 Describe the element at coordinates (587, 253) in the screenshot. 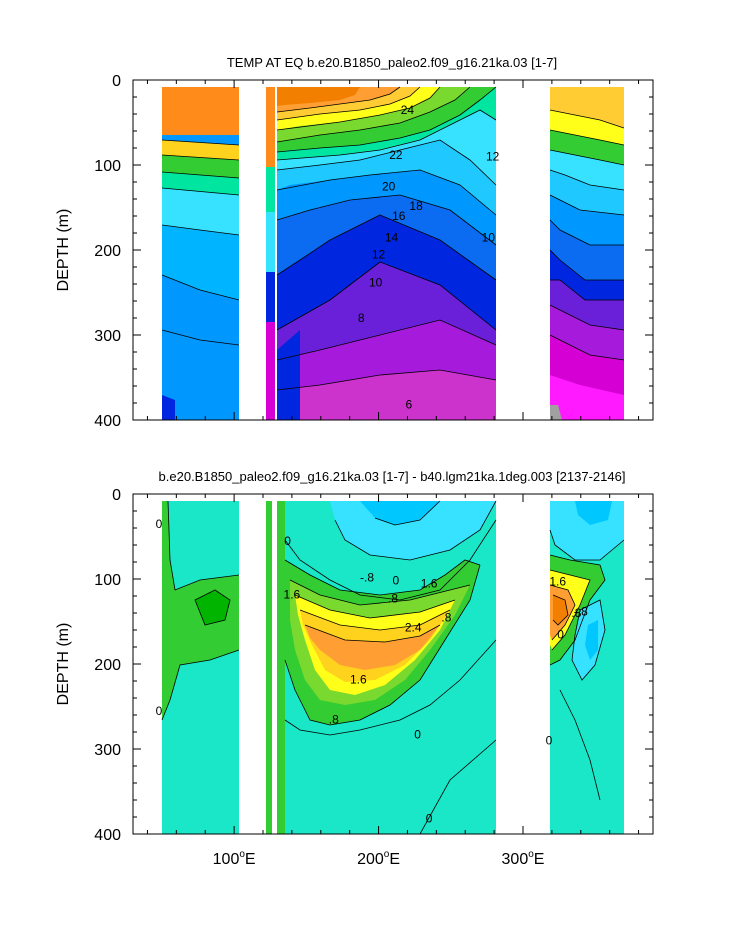

I see `top-col4-fill` at that location.